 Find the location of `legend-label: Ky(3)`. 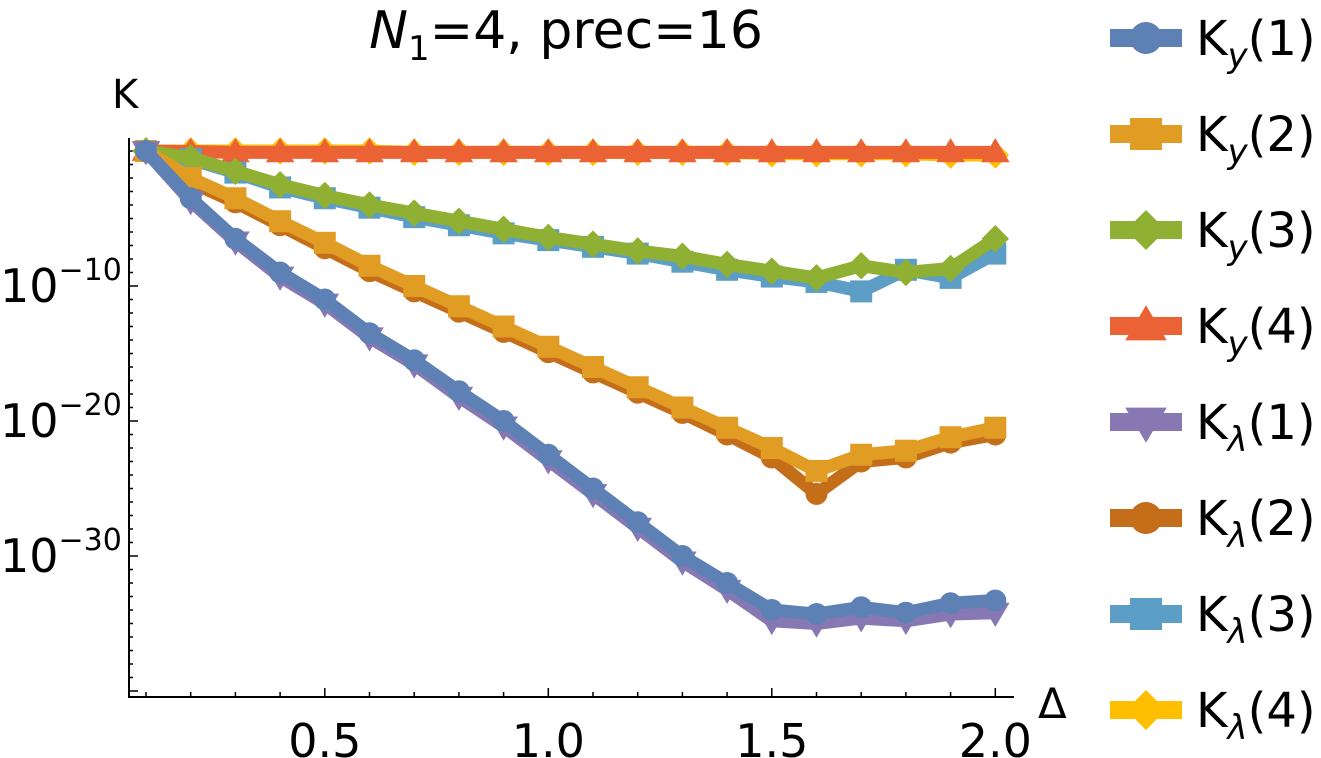

legend-label: Ky(3) is located at coordinates (1256, 235).